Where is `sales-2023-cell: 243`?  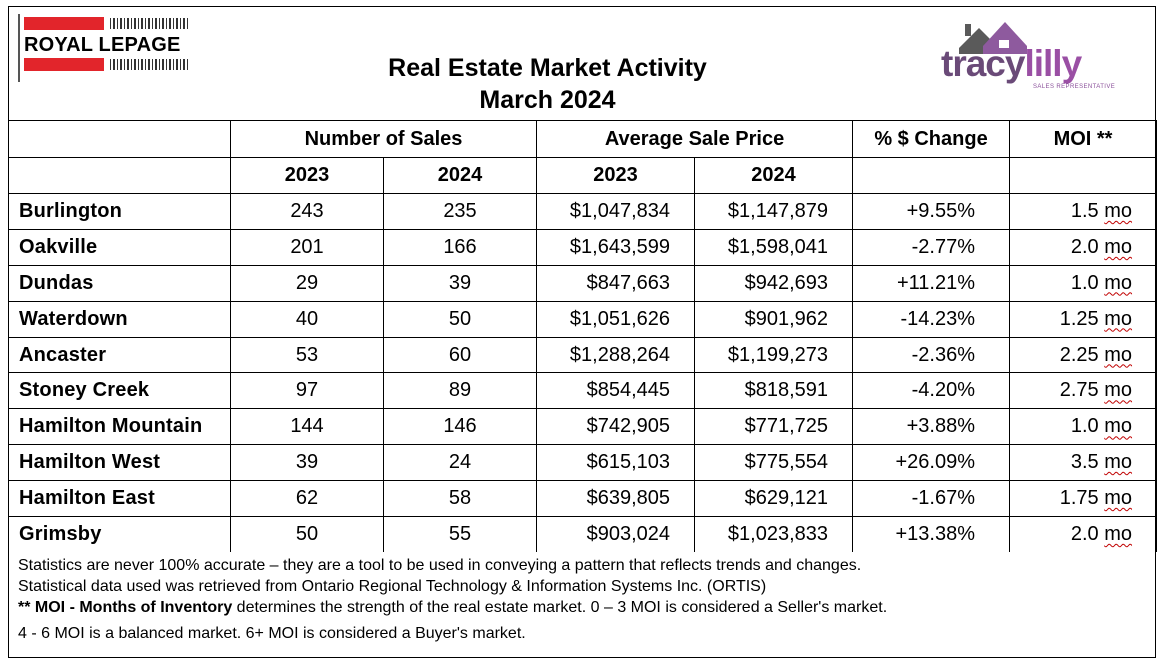 sales-2023-cell: 243 is located at coordinates (307, 211).